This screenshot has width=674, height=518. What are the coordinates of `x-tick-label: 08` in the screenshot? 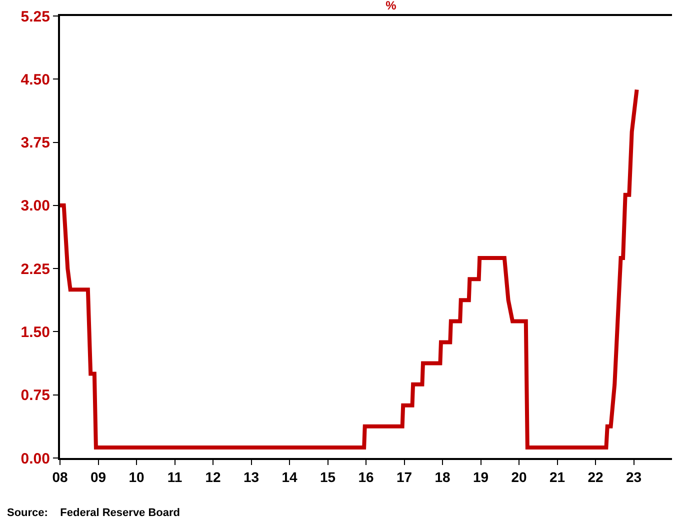 It's located at (60, 476).